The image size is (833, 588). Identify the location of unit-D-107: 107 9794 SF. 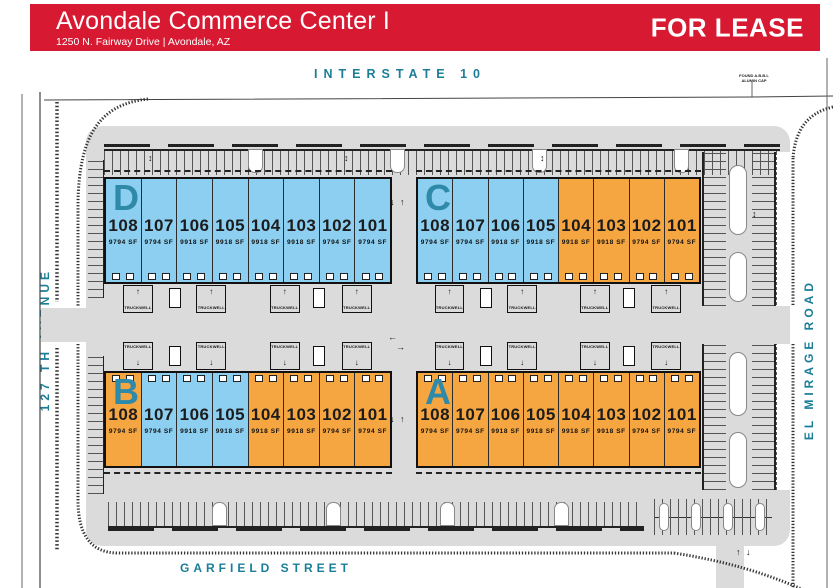
(159, 230).